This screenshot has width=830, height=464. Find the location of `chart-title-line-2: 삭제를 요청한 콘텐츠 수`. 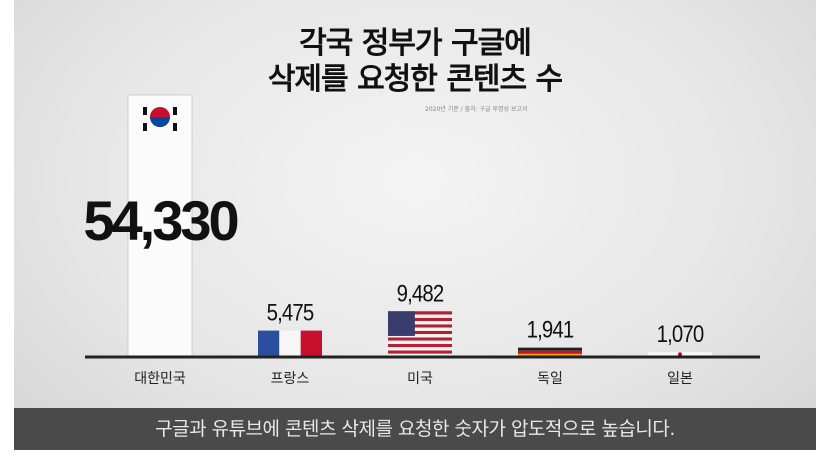

chart-title-line-2: 삭제를 요청한 콘텐츠 수 is located at coordinates (415, 79).